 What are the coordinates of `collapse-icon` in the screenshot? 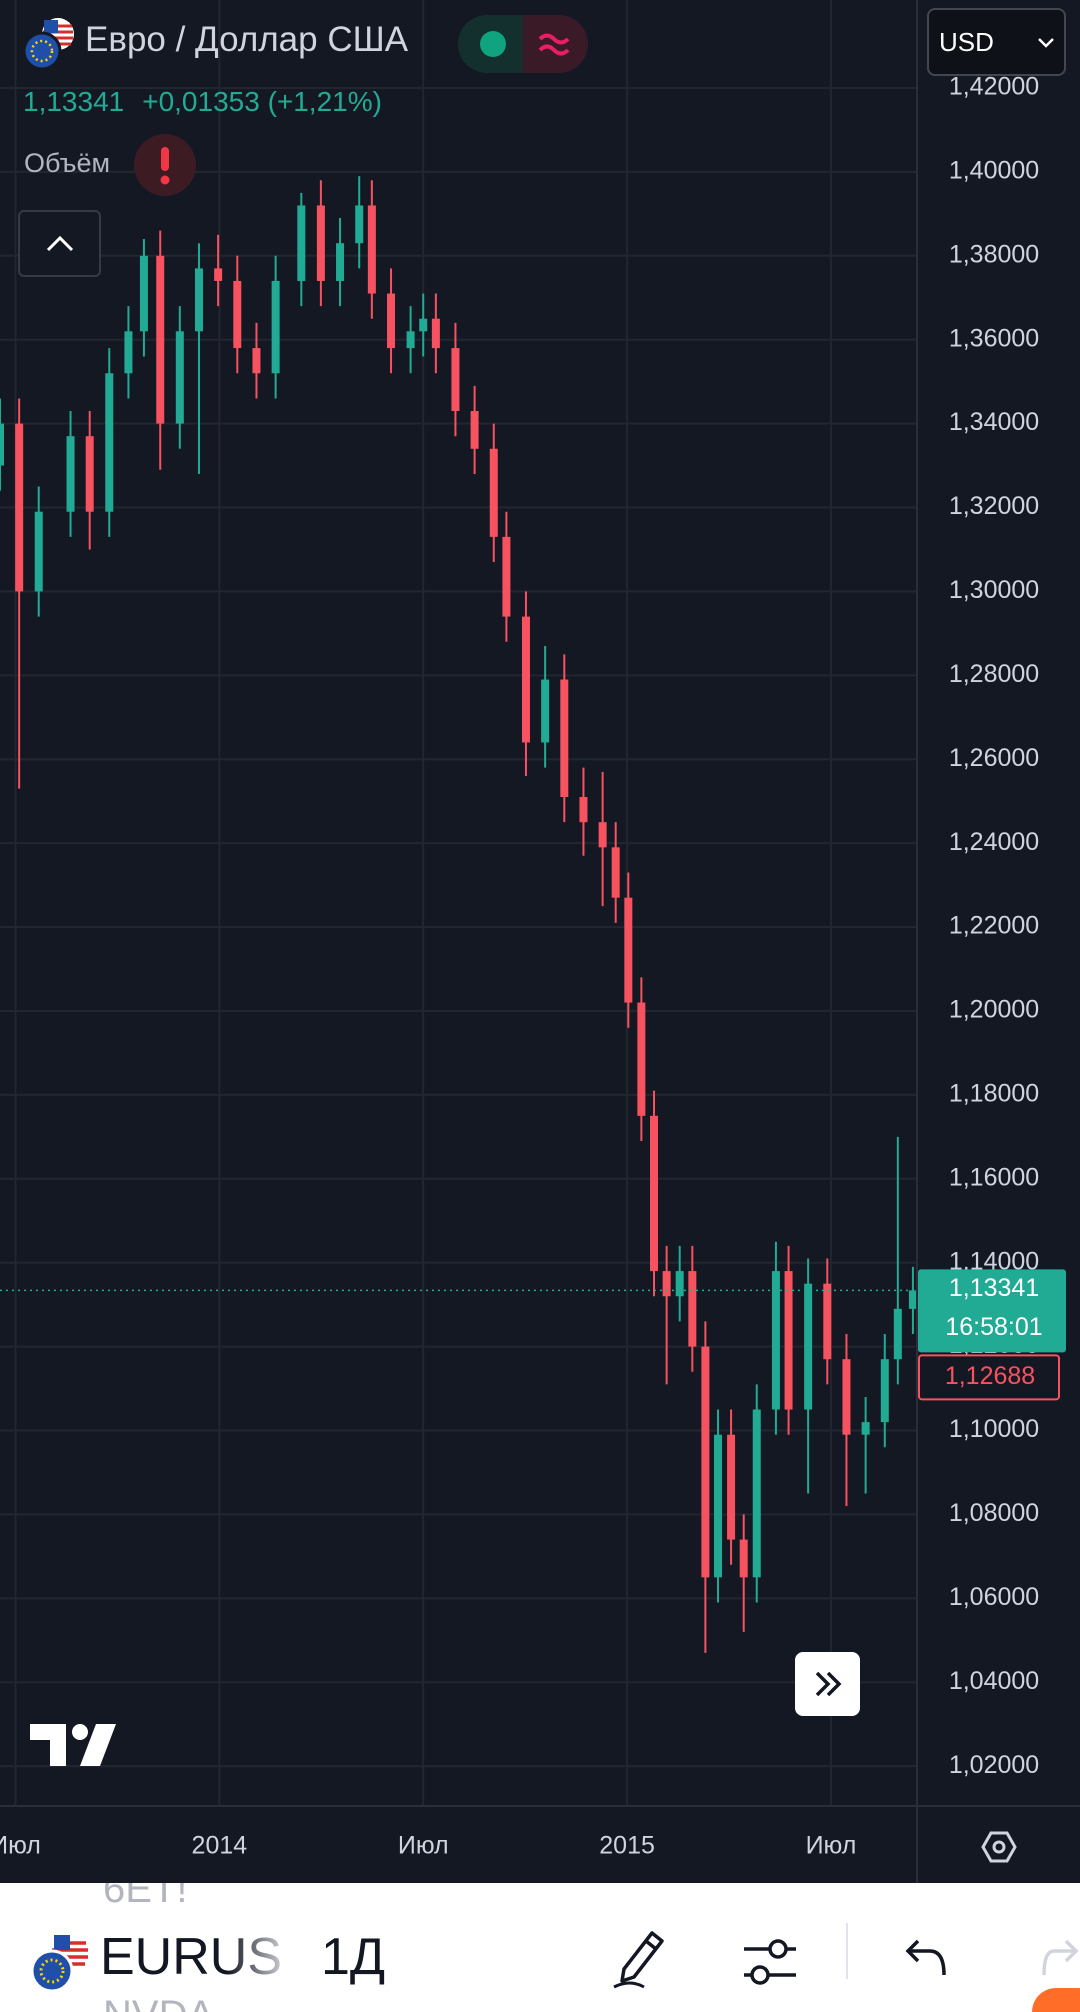 It's located at (60, 243).